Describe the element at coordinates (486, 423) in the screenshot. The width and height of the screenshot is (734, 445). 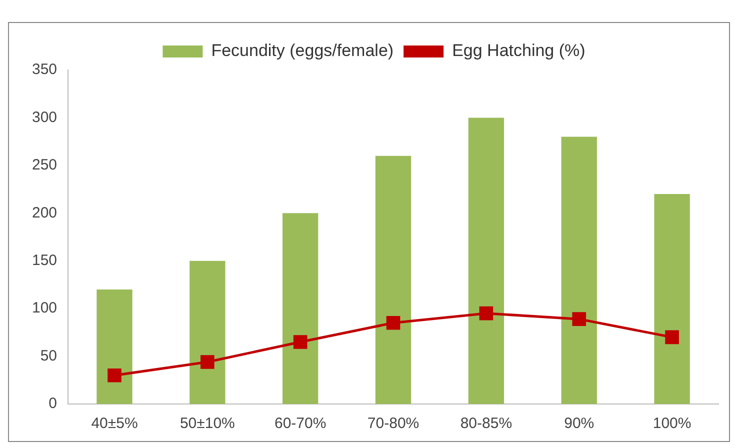
I see `x-tick-label: 80-85%` at that location.